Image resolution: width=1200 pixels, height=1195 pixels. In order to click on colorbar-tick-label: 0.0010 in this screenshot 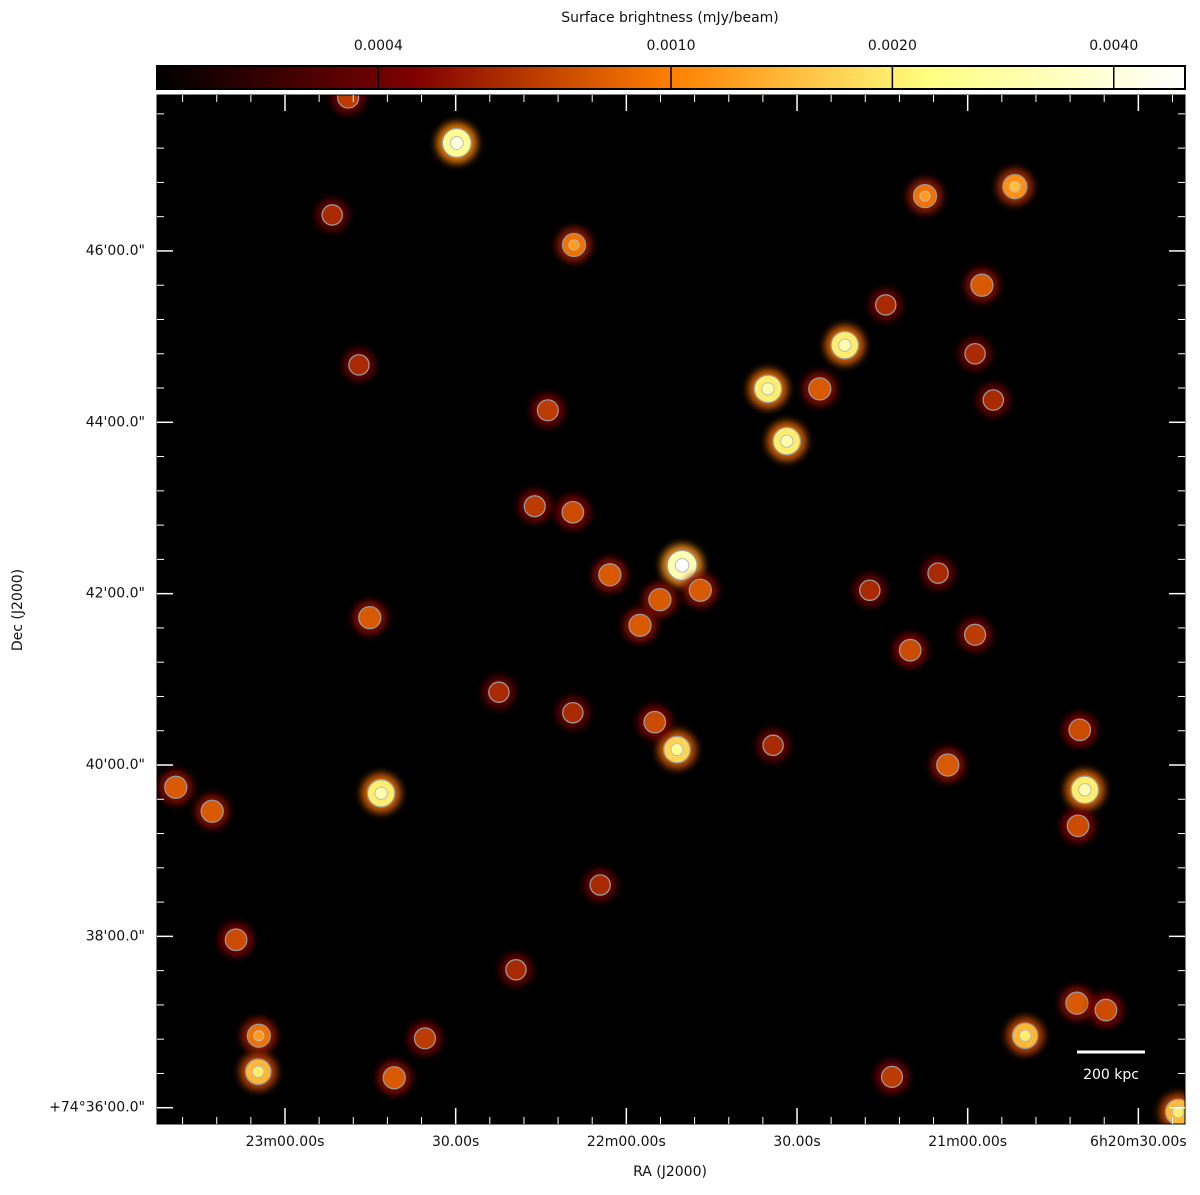, I will do `click(671, 46)`.